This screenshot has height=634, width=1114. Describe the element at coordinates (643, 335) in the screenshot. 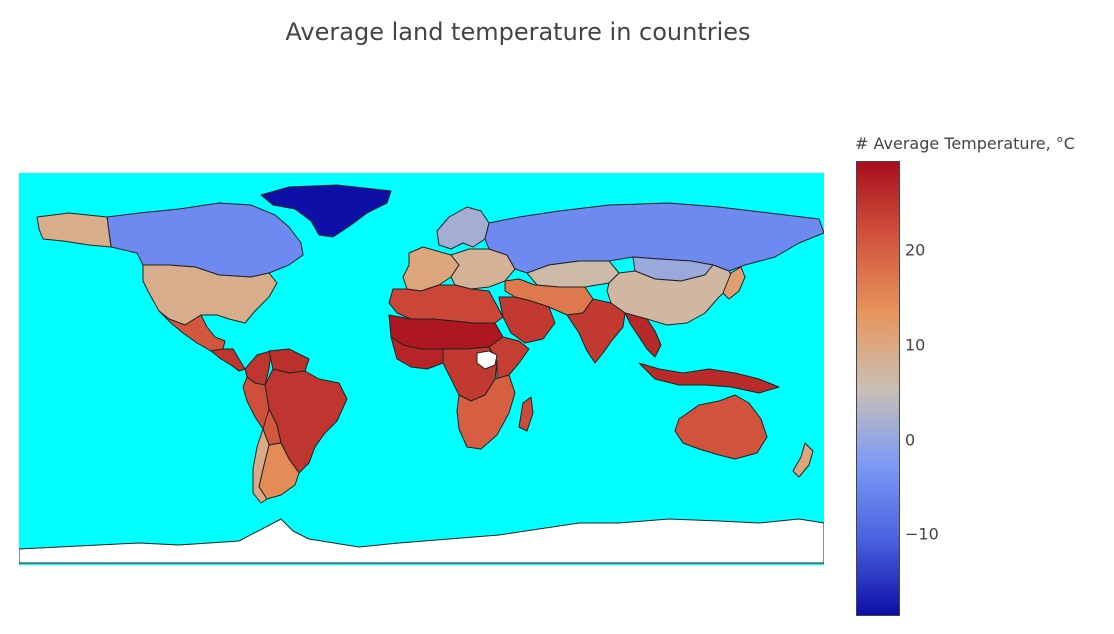

I see `region-southeast-asia` at that location.